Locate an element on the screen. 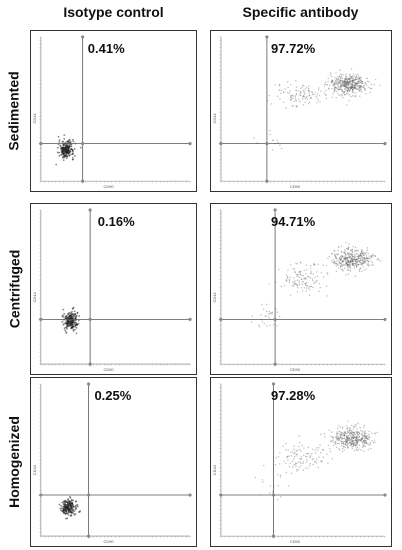 The height and width of the screenshot is (550, 402). gate-handle is located at coordinates (89, 495).